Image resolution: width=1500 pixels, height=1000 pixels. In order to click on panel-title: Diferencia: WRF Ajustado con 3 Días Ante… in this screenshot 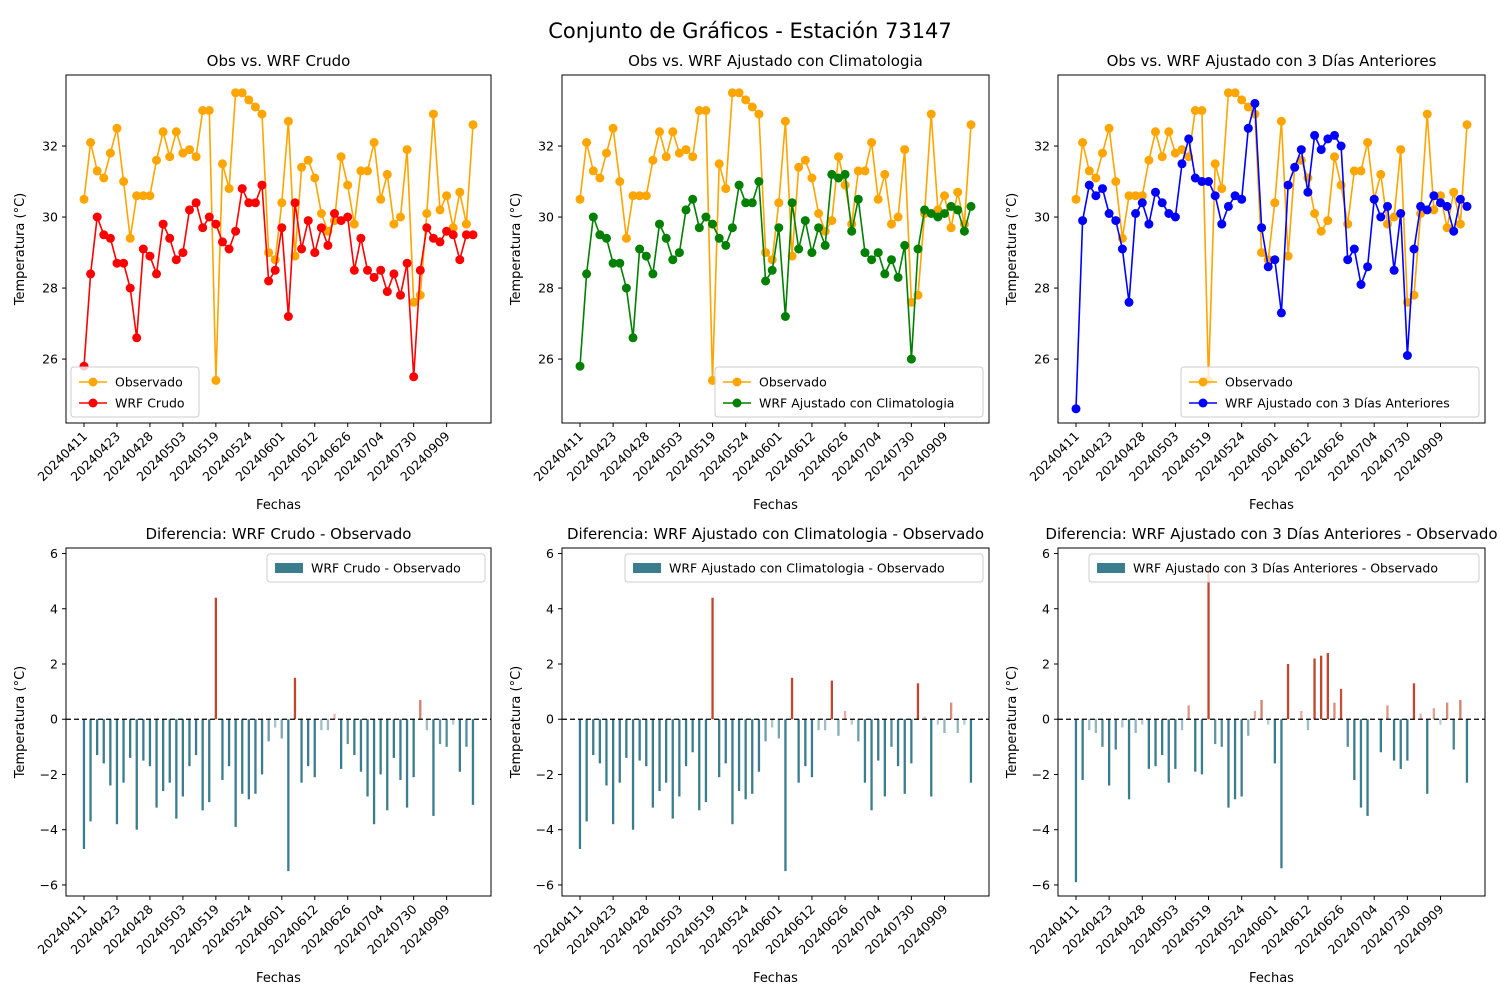, I will do `click(1271, 534)`.